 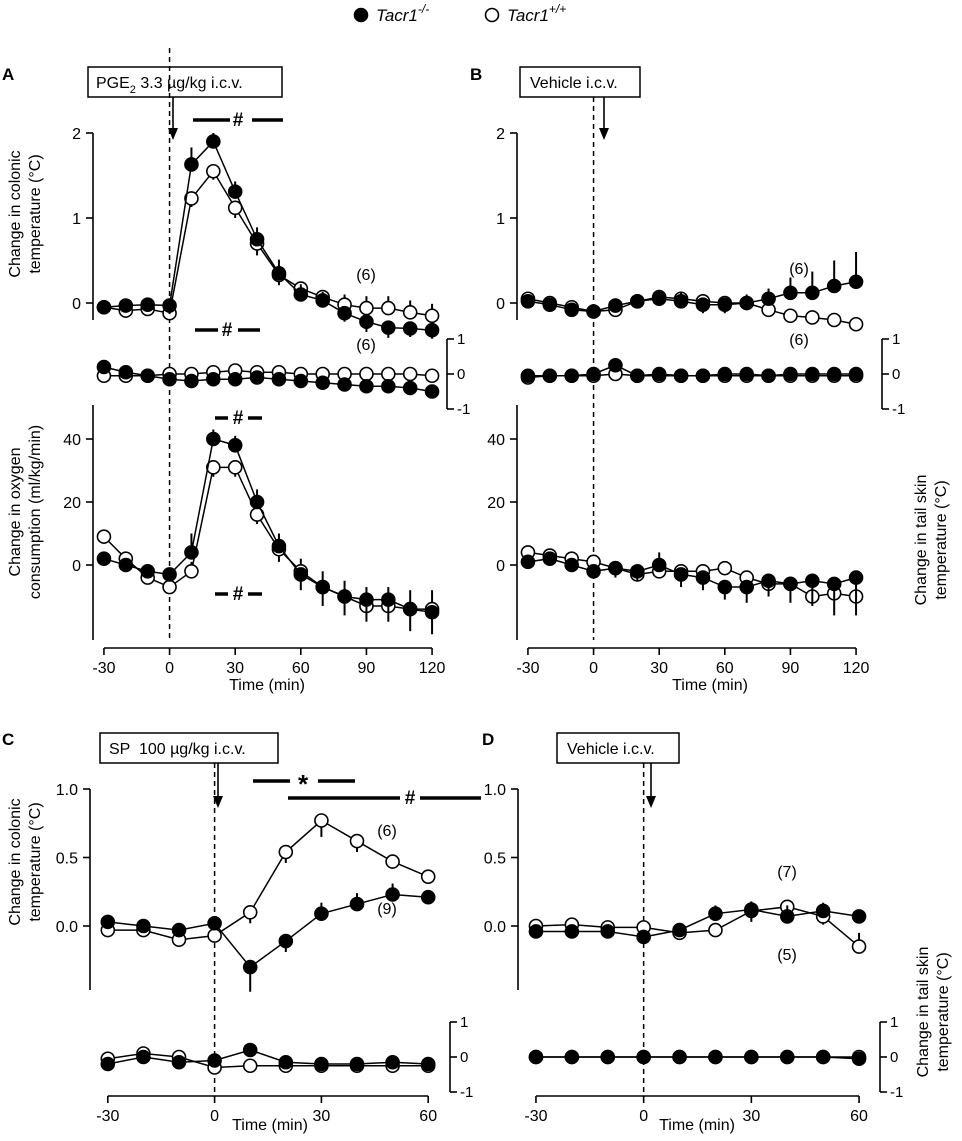 What do you see at coordinates (894, 1057) in the screenshot?
I see `panel-d-tail-y-tick-label: 0` at bounding box center [894, 1057].